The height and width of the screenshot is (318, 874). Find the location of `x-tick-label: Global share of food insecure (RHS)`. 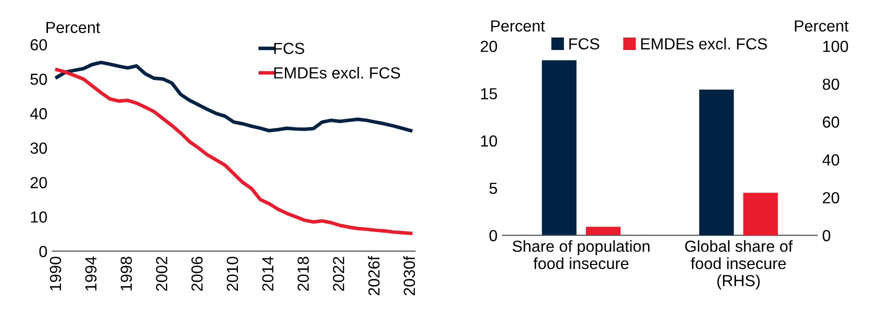

x-tick-label: Global share of food insecure (RHS) is located at coordinates (739, 265).